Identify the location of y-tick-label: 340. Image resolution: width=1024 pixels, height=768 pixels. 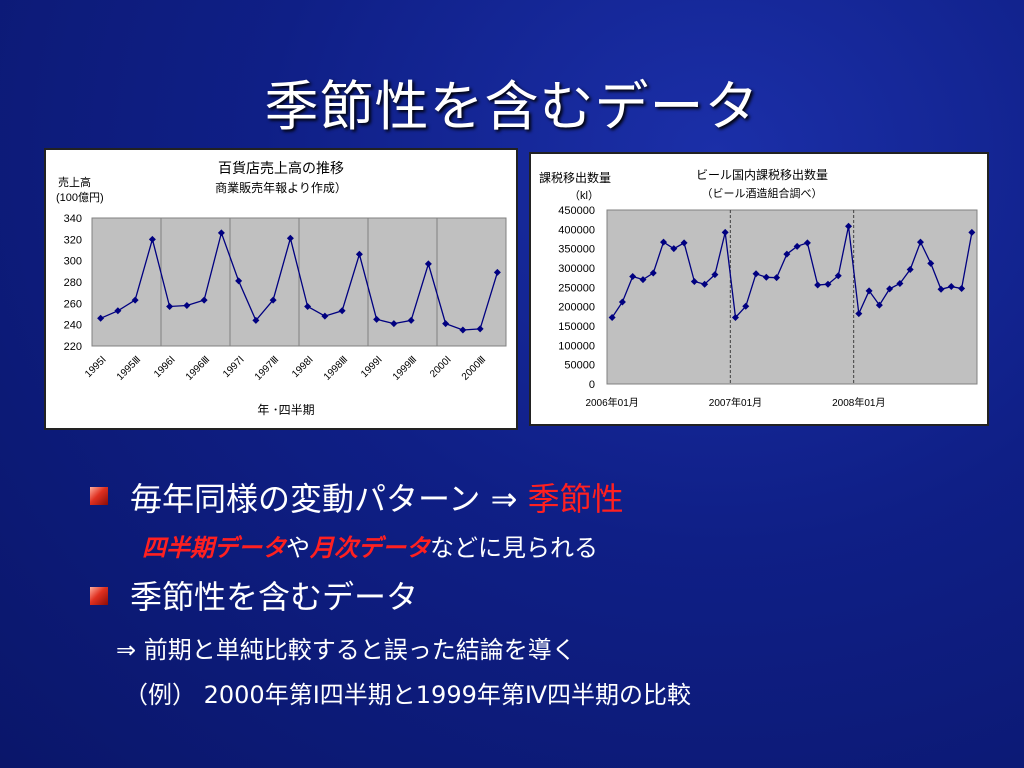
(73, 219).